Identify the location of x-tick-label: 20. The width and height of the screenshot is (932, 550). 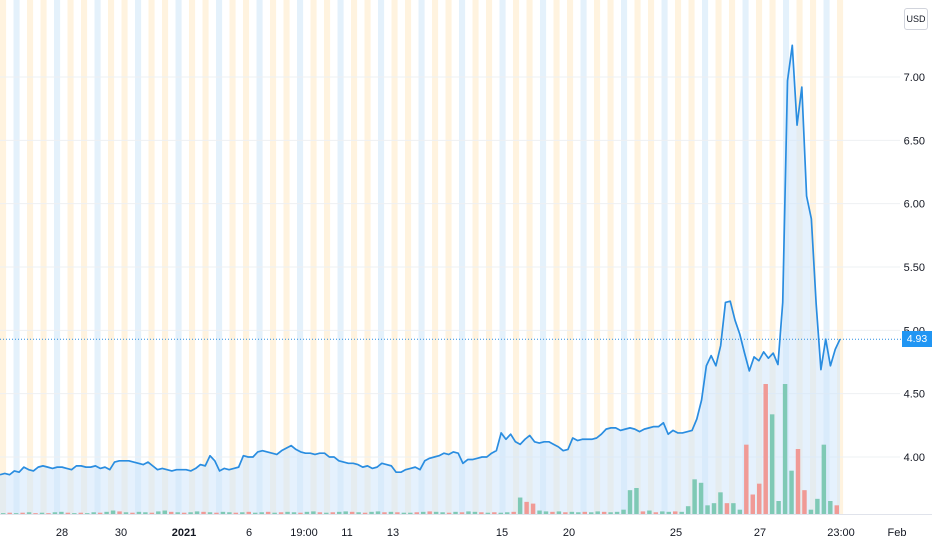
(569, 533).